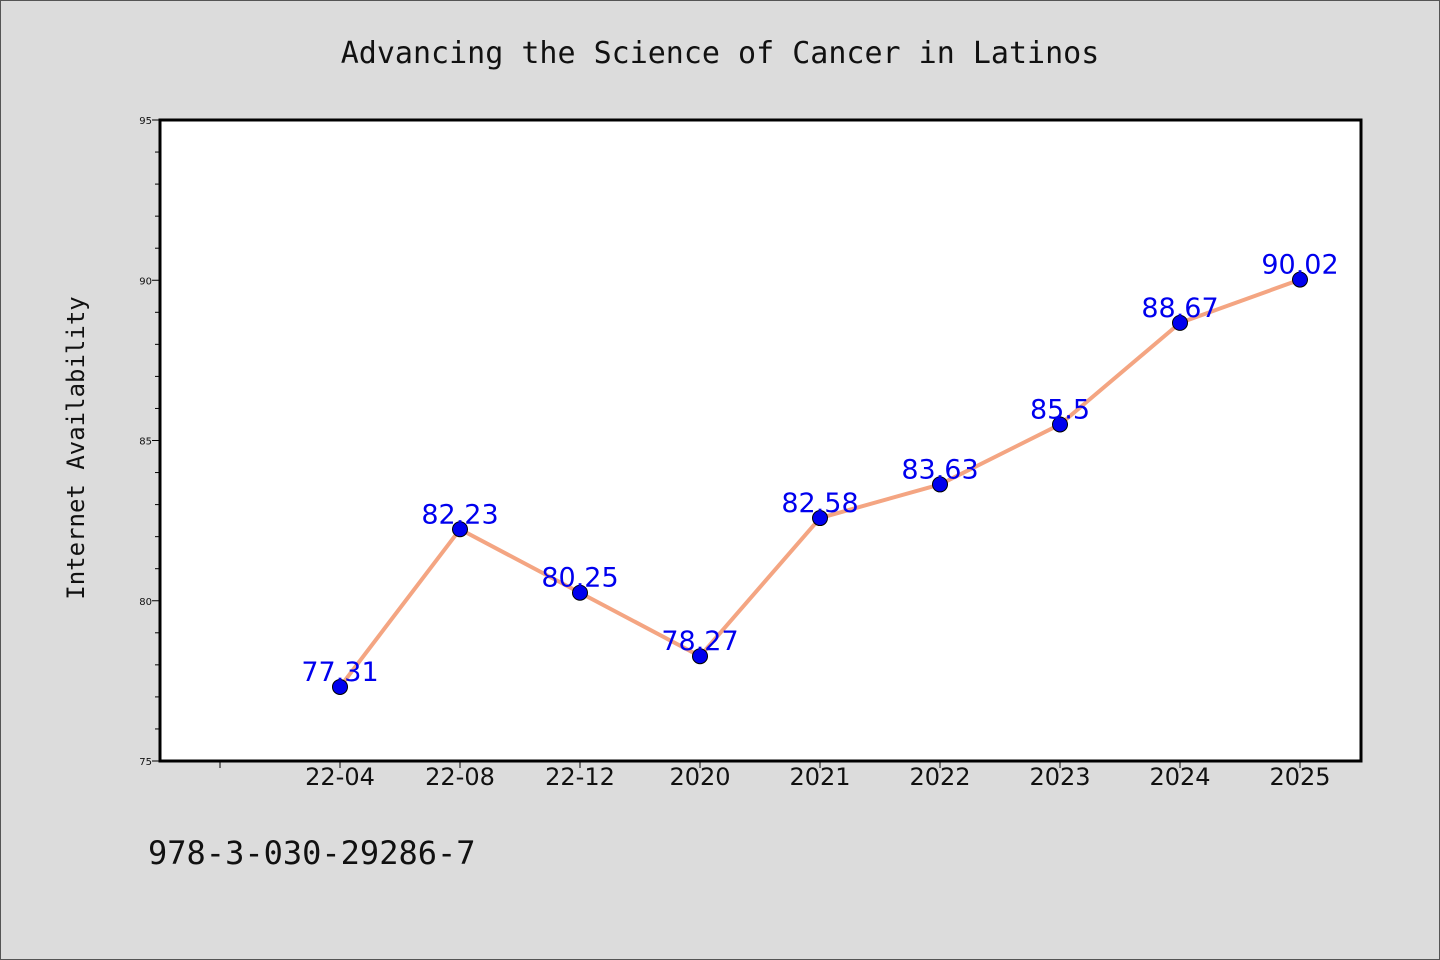 This screenshot has width=1440, height=960. What do you see at coordinates (460, 777) in the screenshot?
I see `x-tick-label: 22-08` at bounding box center [460, 777].